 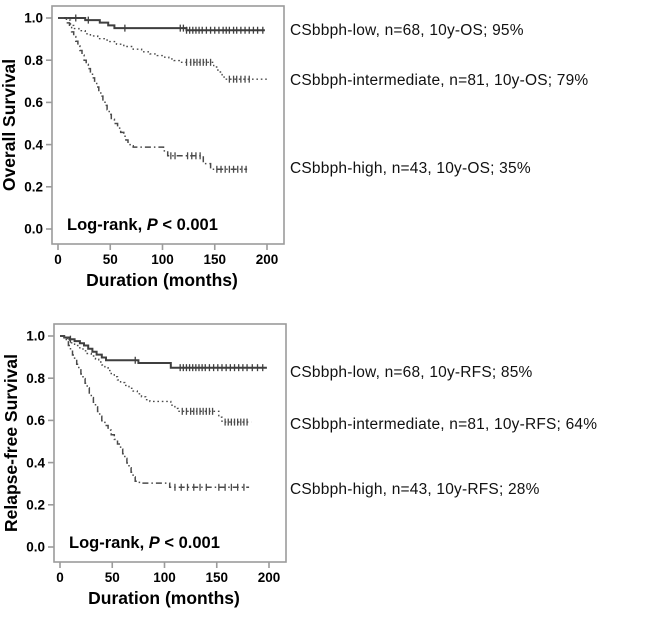 What do you see at coordinates (407, 30) in the screenshot?
I see `legend-os-low: CSbbph-low, n=68, 10y-OS; 95%` at bounding box center [407, 30].